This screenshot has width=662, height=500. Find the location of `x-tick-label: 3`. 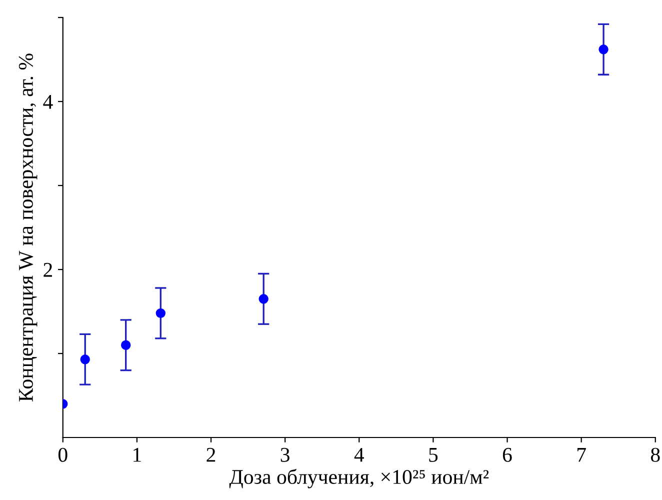

x-tick-label: 3 is located at coordinates (285, 455).